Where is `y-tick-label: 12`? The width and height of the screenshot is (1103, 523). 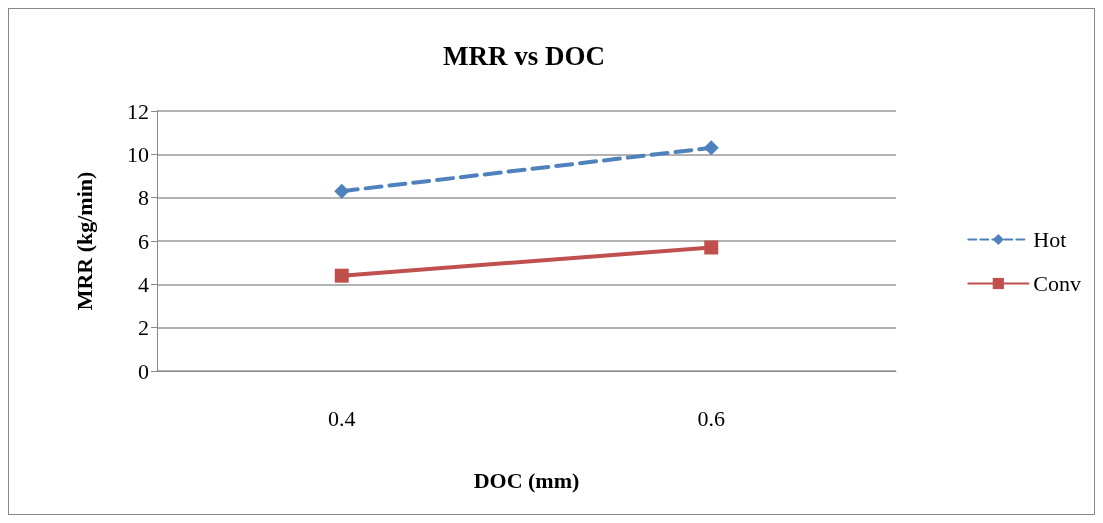 y-tick-label: 12 is located at coordinates (138, 111).